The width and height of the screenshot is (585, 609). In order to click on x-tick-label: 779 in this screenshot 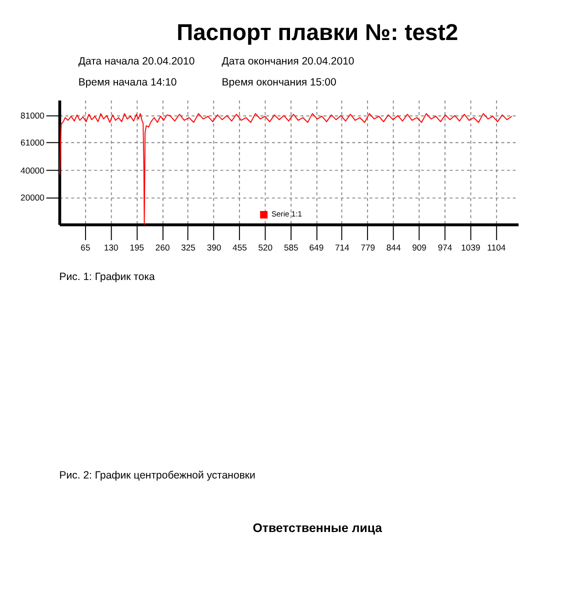, I will do `click(368, 247)`.